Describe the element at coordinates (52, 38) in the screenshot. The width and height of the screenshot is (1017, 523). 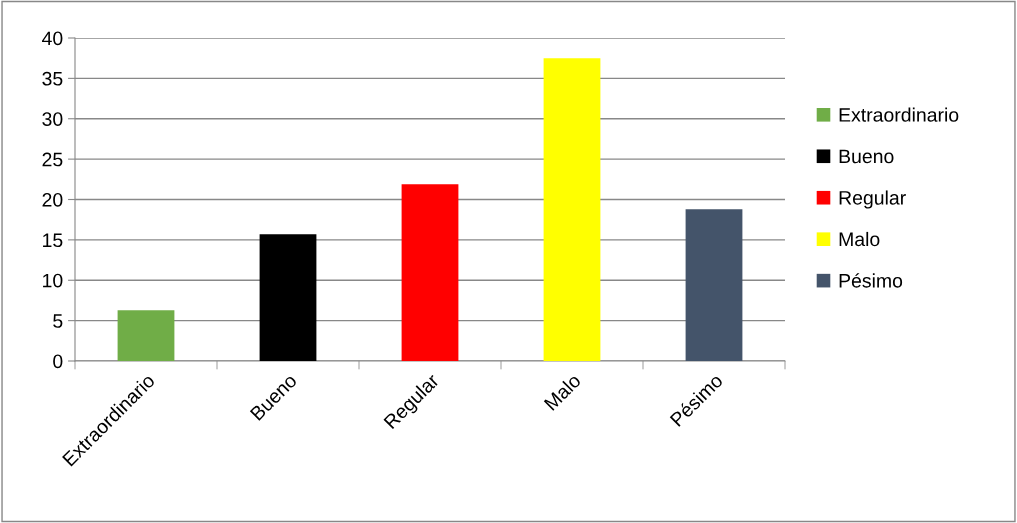
I see `y-tick-label: 40` at that location.